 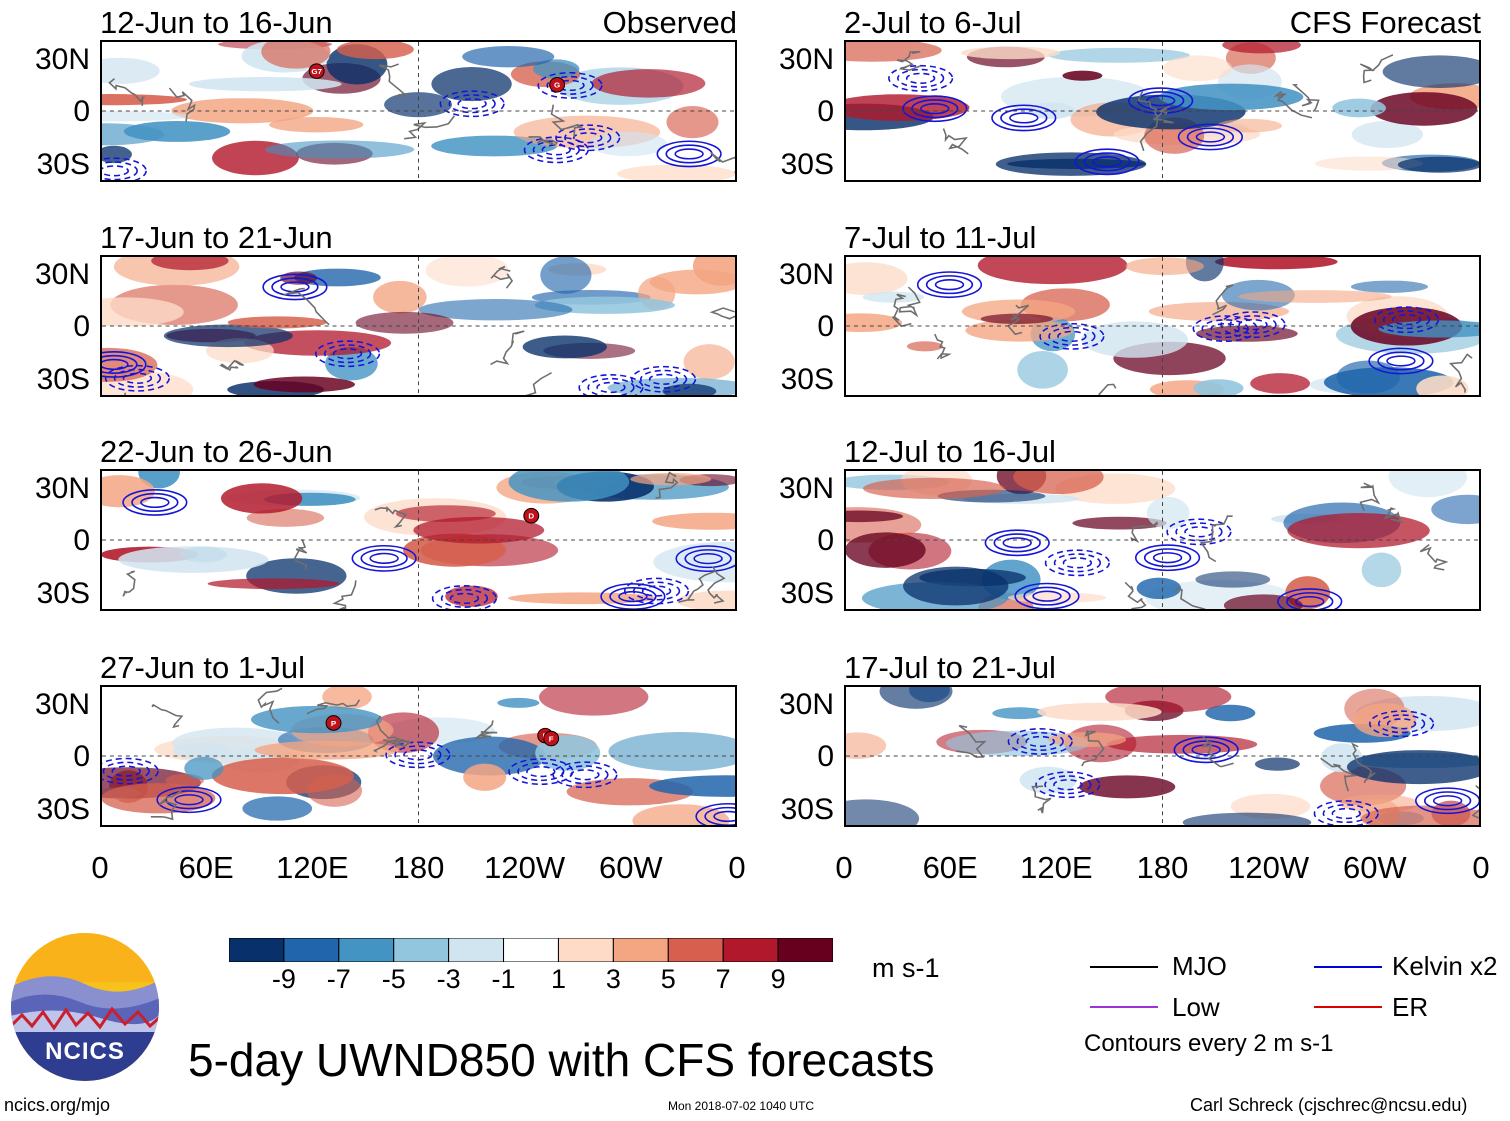 I want to click on panel-date-8: 17-Jul to 21-Jul, so click(x=950, y=667).